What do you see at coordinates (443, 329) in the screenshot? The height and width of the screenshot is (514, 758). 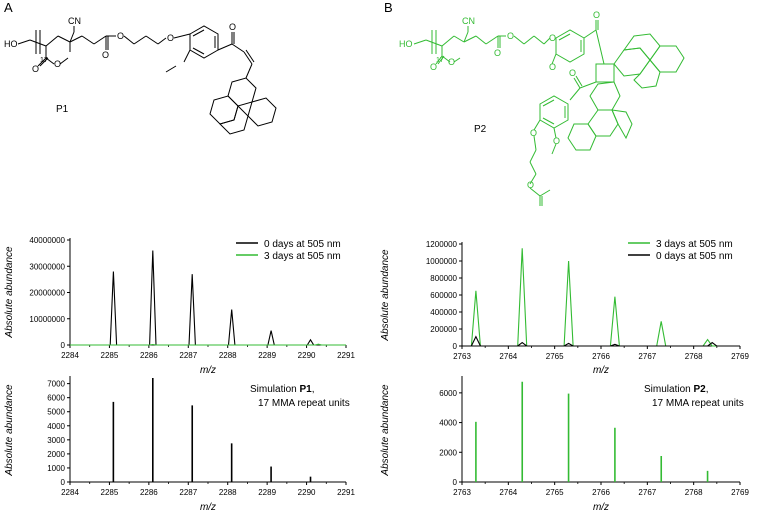 I see `y-tick-label: 200000` at bounding box center [443, 329].